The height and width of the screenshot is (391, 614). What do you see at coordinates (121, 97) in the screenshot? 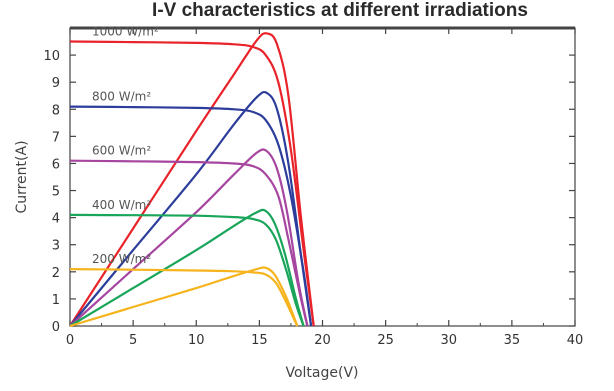
I see `series-label-1: 800 W/m²` at bounding box center [121, 97].